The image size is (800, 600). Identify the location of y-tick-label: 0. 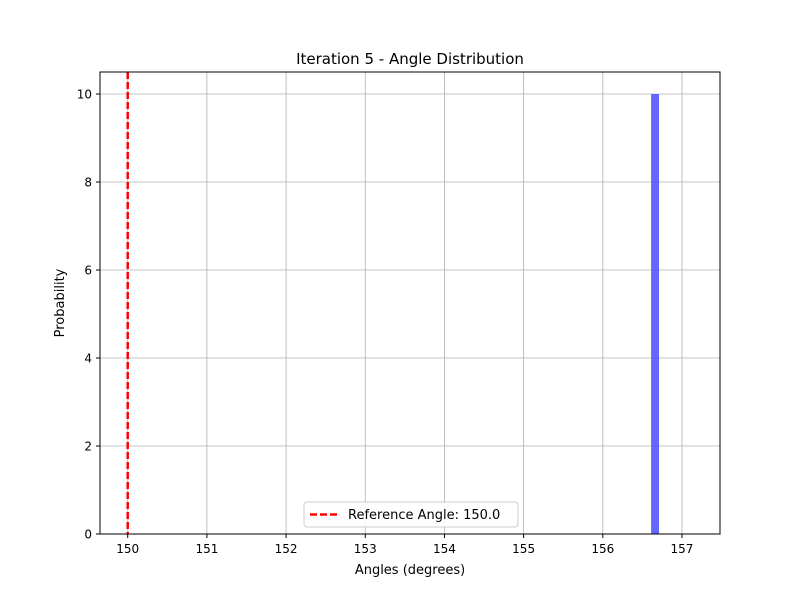
(88, 535).